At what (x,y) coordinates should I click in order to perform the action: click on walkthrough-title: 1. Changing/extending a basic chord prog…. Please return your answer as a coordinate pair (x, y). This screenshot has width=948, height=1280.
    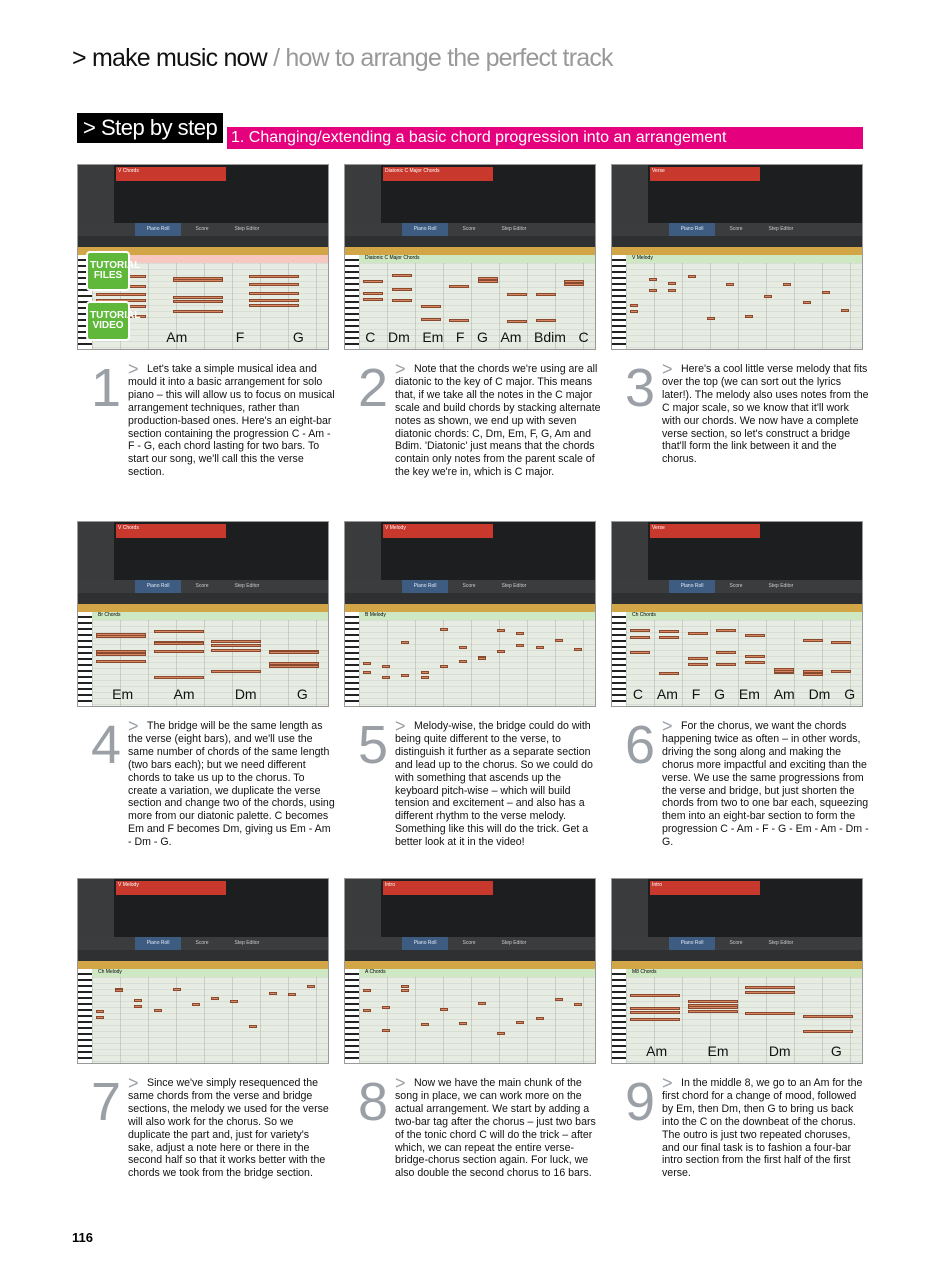
    Looking at the image, I should click on (545, 138).